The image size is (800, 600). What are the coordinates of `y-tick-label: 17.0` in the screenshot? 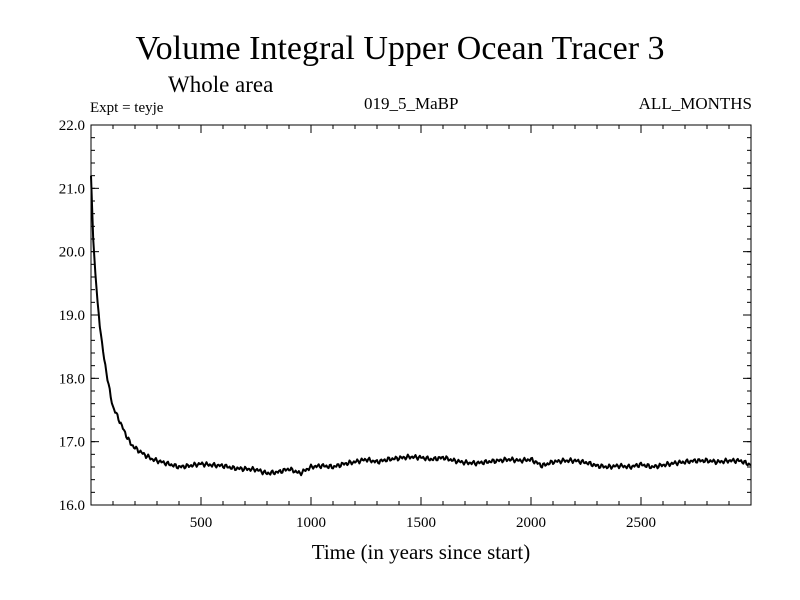 It's located at (72, 443).